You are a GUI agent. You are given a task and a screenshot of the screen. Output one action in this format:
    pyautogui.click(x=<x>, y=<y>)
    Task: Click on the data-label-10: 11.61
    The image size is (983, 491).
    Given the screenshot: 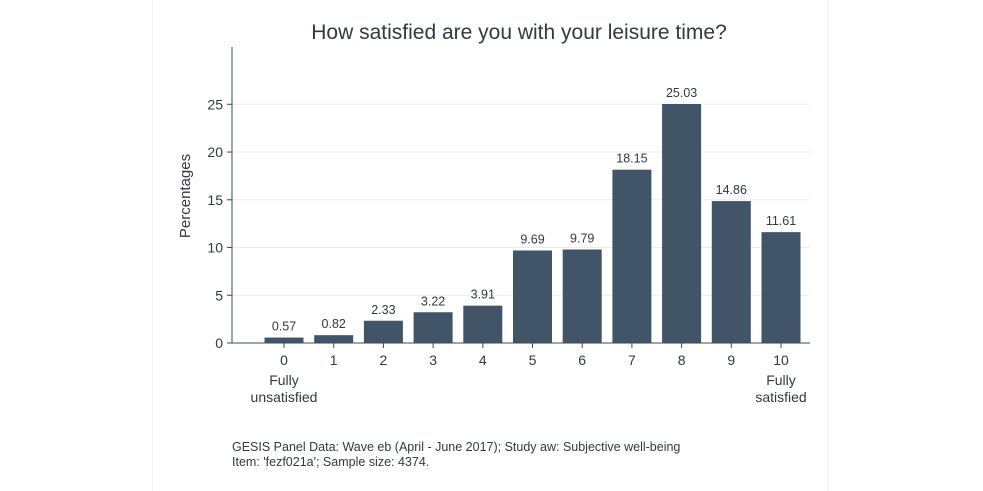 What is the action you would take?
    pyautogui.click(x=781, y=221)
    